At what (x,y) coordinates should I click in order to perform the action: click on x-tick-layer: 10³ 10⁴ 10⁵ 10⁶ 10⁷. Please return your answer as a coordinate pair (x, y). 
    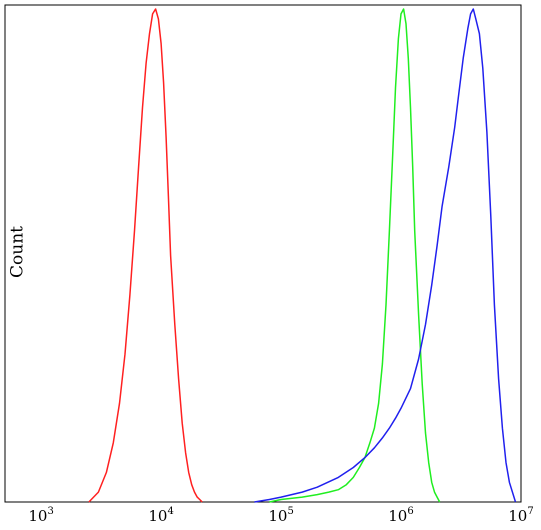
    Looking at the image, I should click on (280, 515).